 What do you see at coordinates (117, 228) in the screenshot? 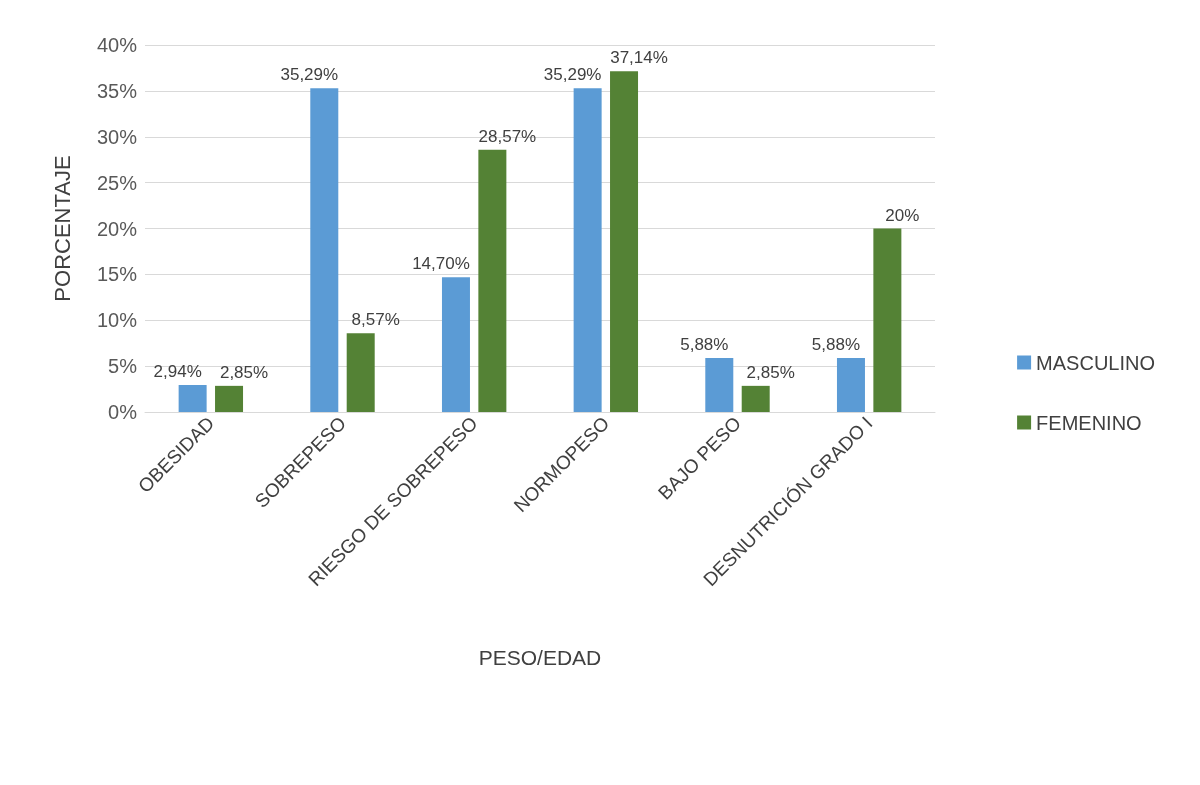
I see `y-tick-label: 20%` at bounding box center [117, 228].